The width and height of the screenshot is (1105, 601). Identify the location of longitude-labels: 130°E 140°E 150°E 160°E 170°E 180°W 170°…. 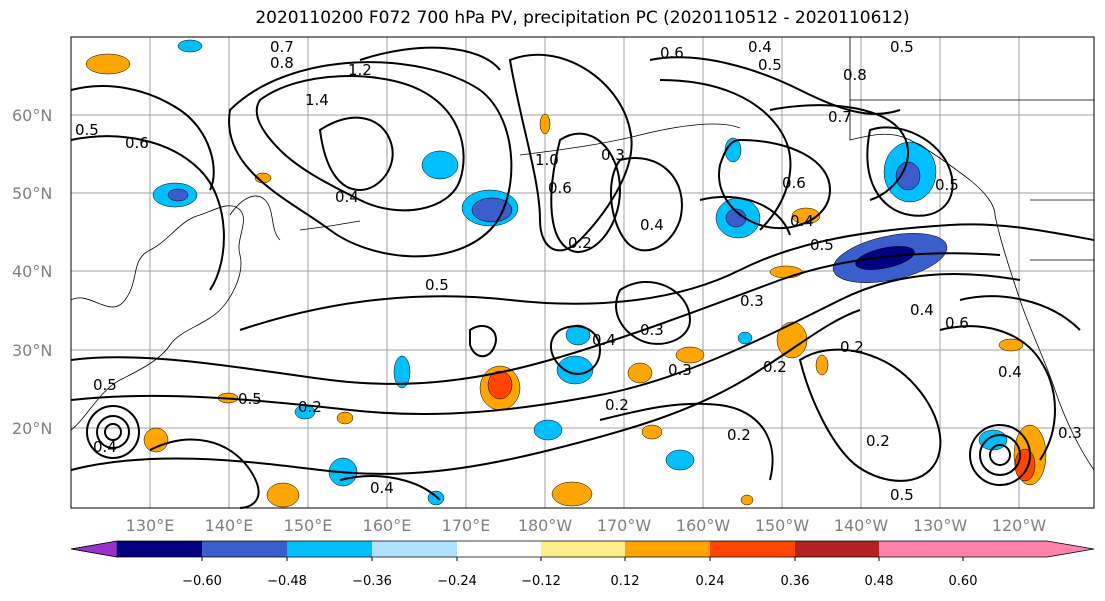
(586, 525).